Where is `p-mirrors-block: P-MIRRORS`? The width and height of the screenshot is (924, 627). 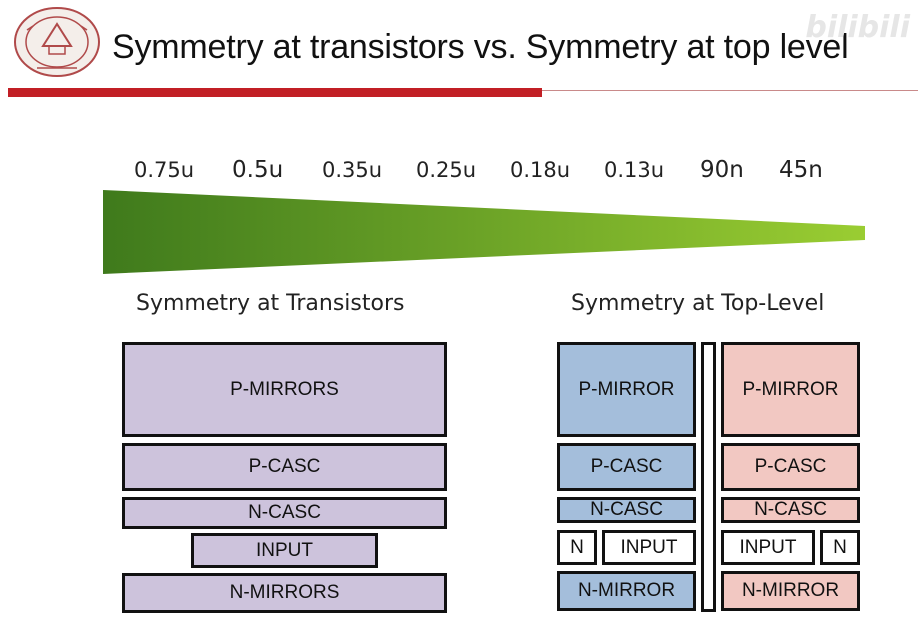 p-mirrors-block: P-MIRRORS is located at coordinates (284, 389).